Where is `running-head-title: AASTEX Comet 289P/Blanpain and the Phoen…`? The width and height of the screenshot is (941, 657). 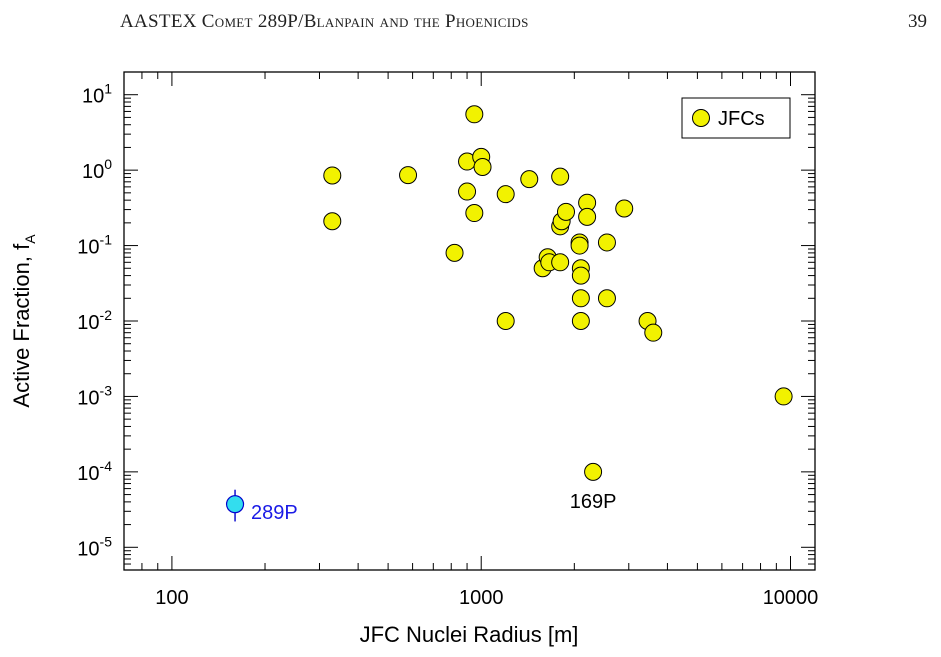 running-head-title: AASTEX Comet 289P/Blanpain and the Phoen… is located at coordinates (324, 21).